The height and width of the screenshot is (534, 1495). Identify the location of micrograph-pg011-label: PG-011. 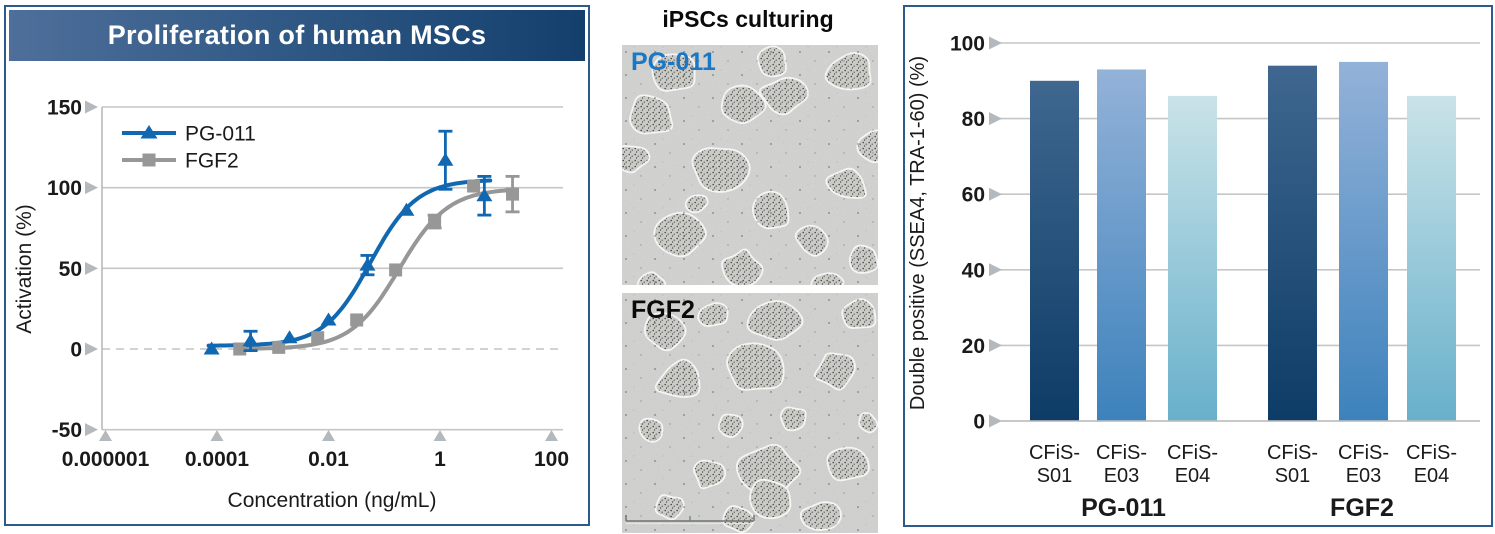
(673, 62).